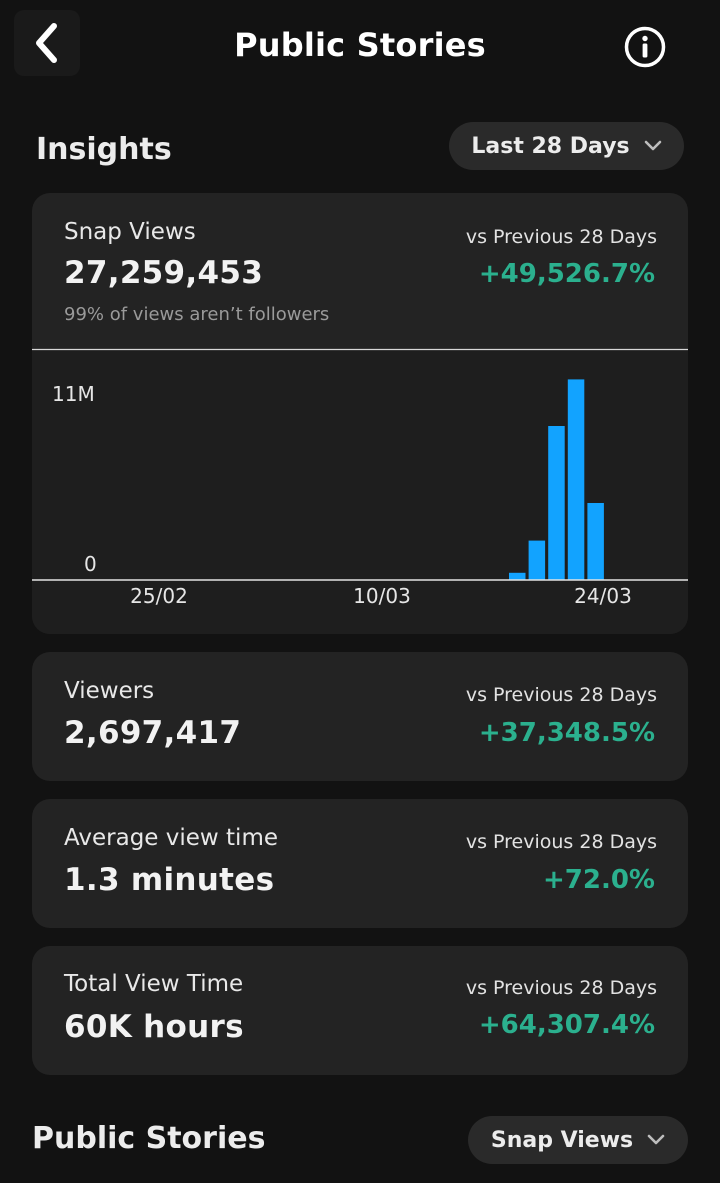  Describe the element at coordinates (566, 733) in the screenshot. I see `viewers-change: +37,348.5%` at that location.